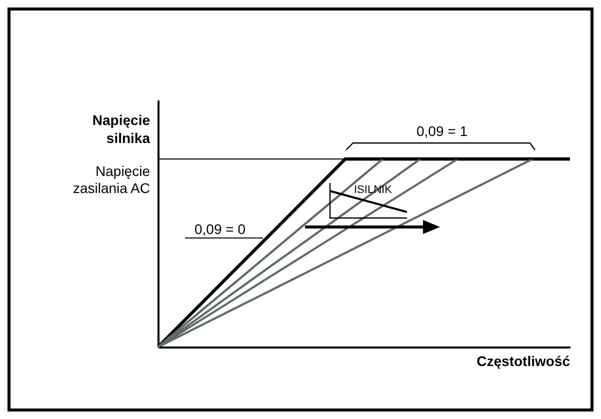 The image size is (601, 419). What do you see at coordinates (523, 361) in the screenshot?
I see `x-axis-title: Częstotliwość` at bounding box center [523, 361].